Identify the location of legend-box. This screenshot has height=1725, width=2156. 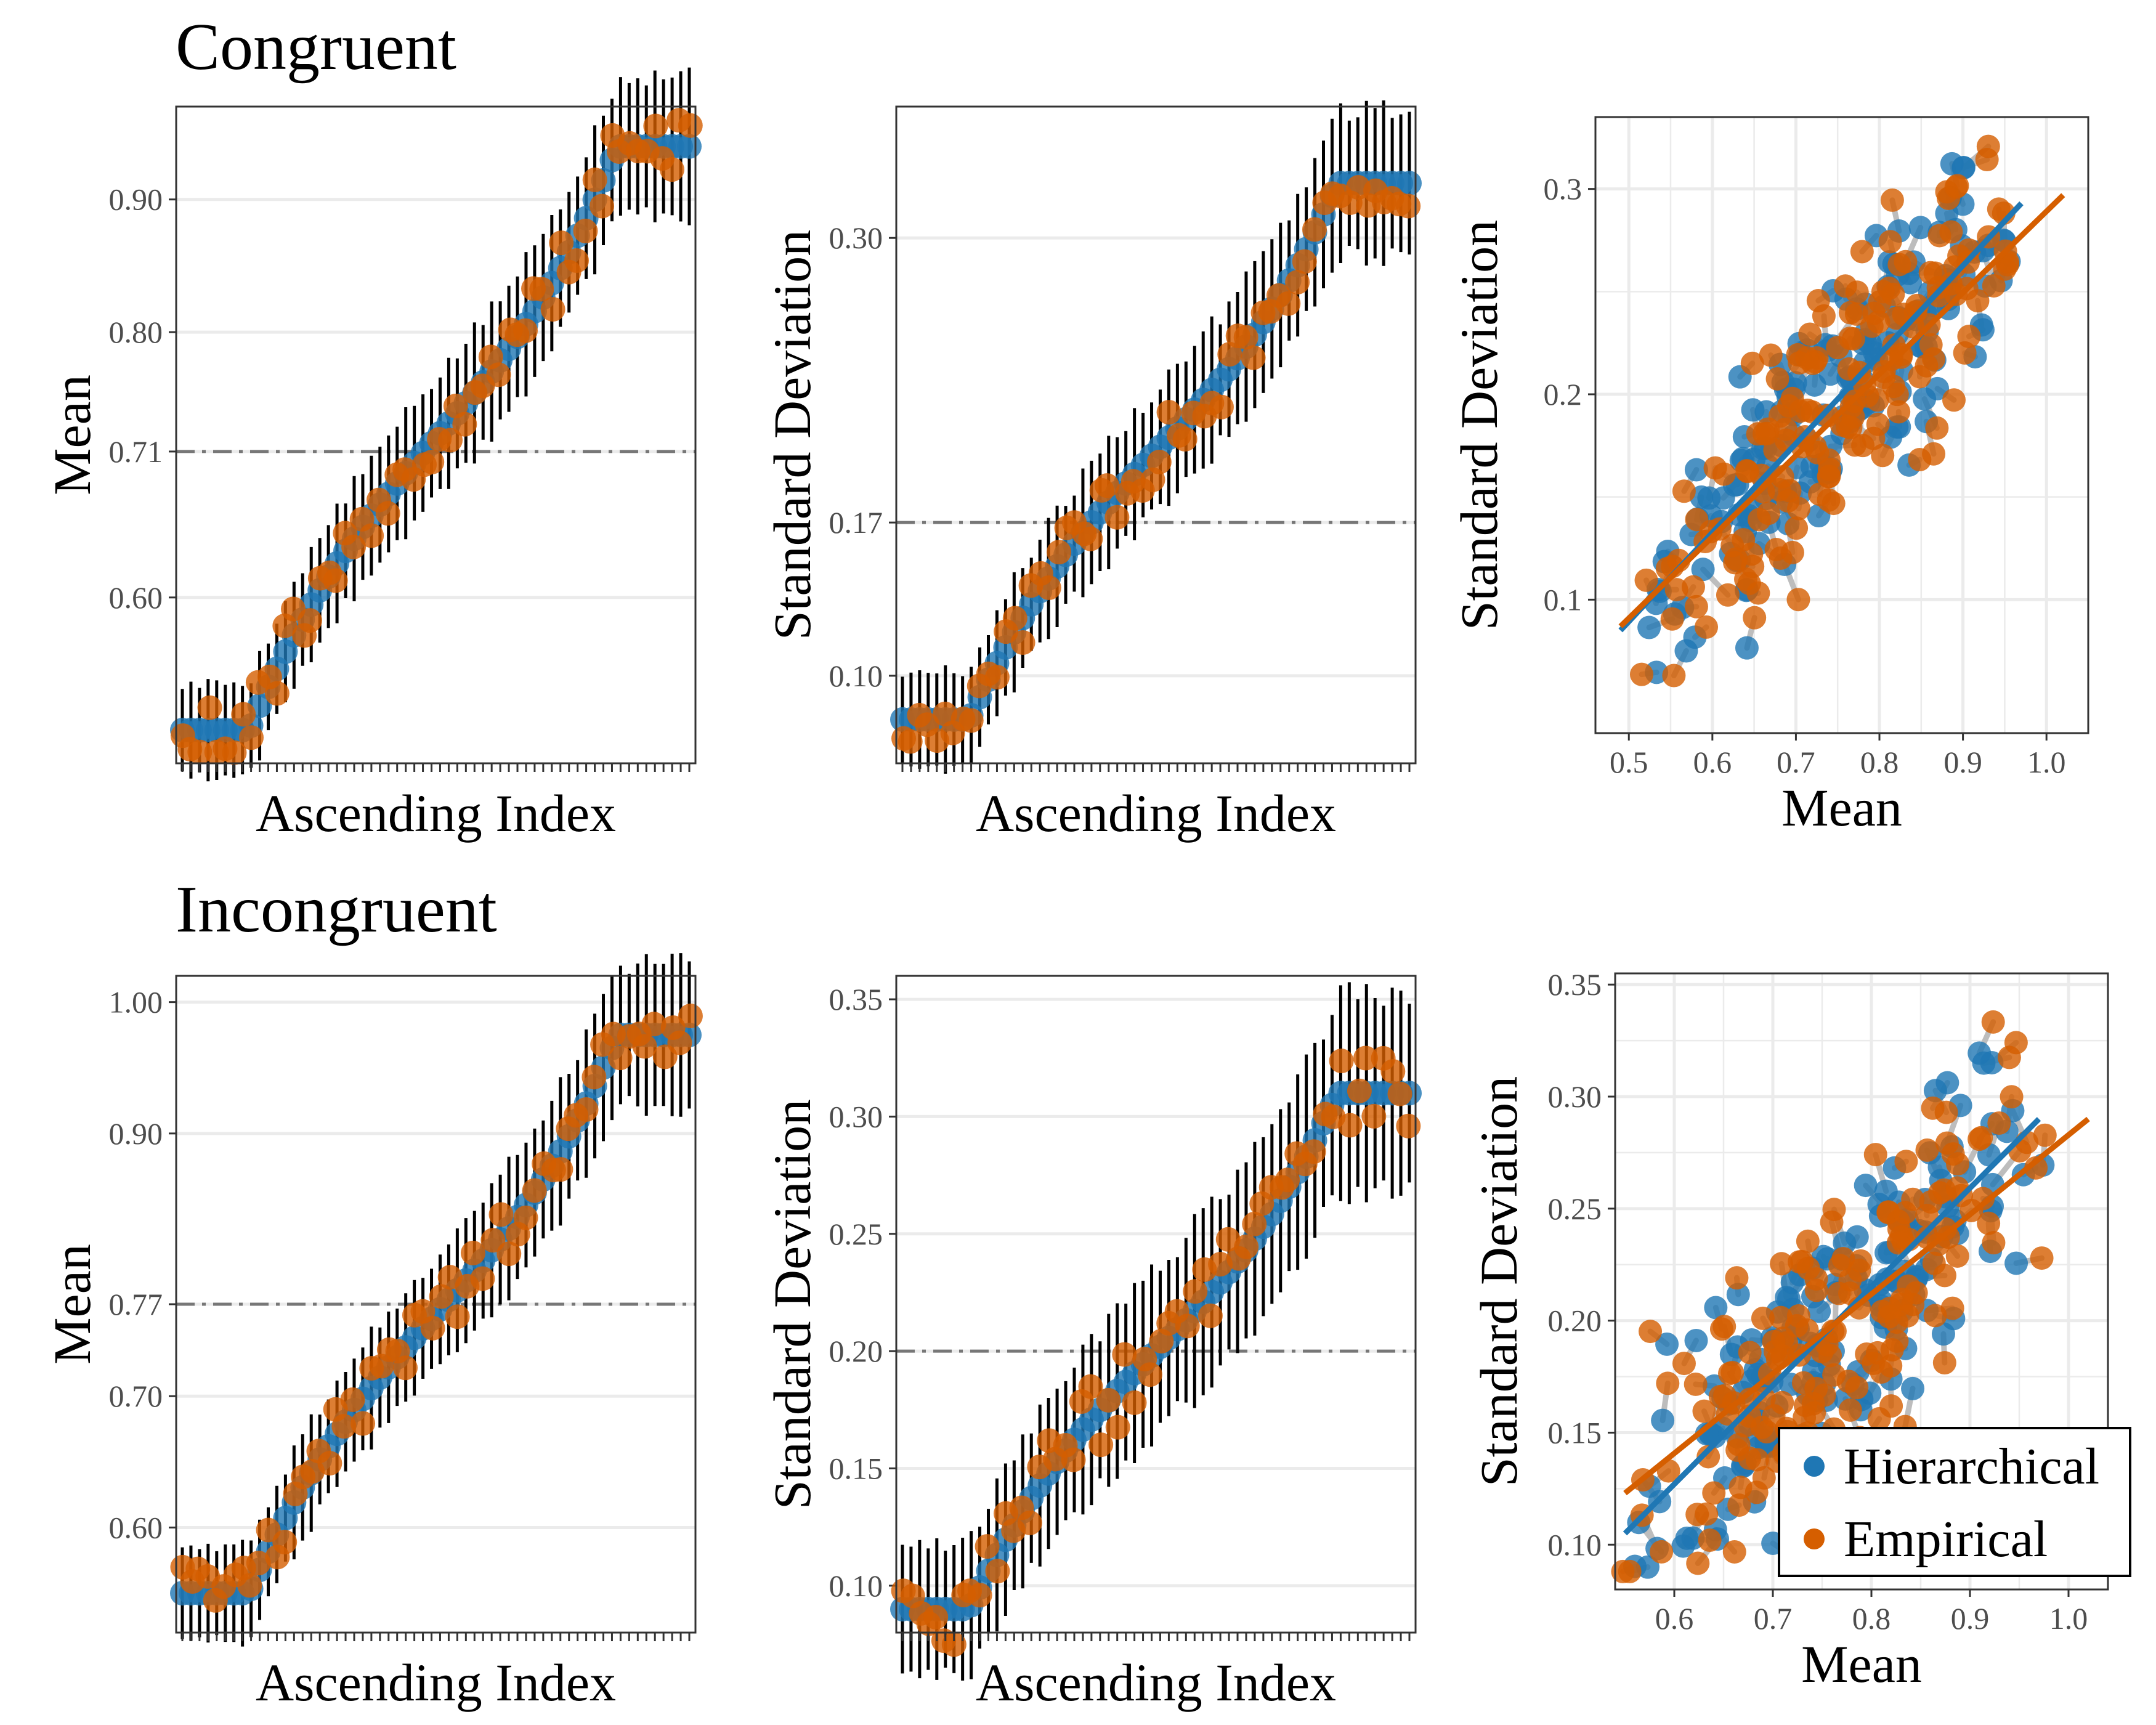
(1954, 1502).